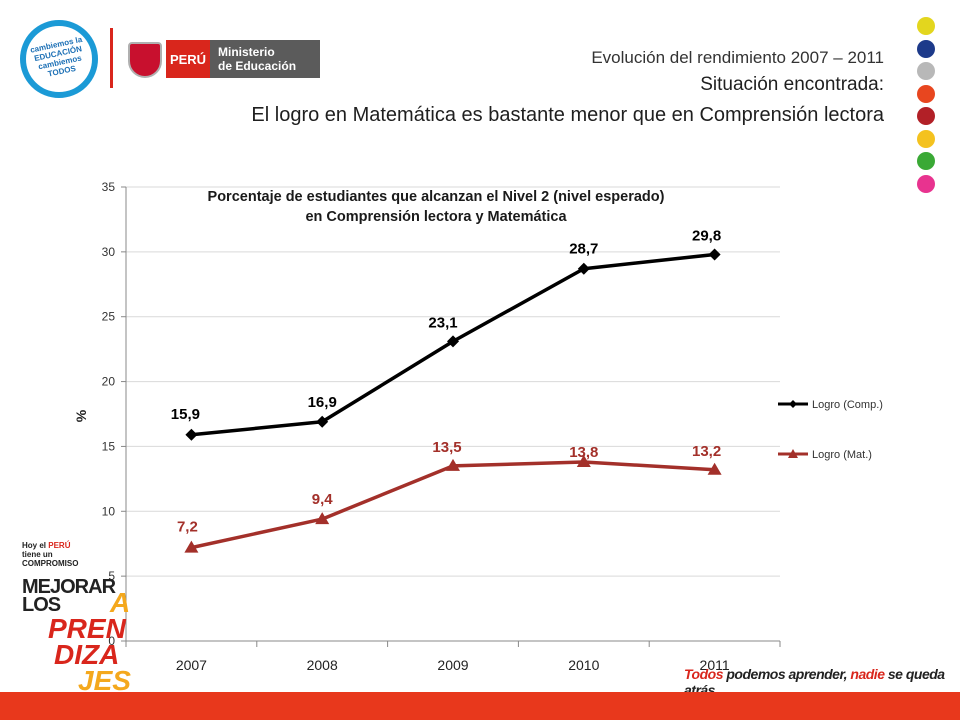  I want to click on data-label: 9,4, so click(323, 499).